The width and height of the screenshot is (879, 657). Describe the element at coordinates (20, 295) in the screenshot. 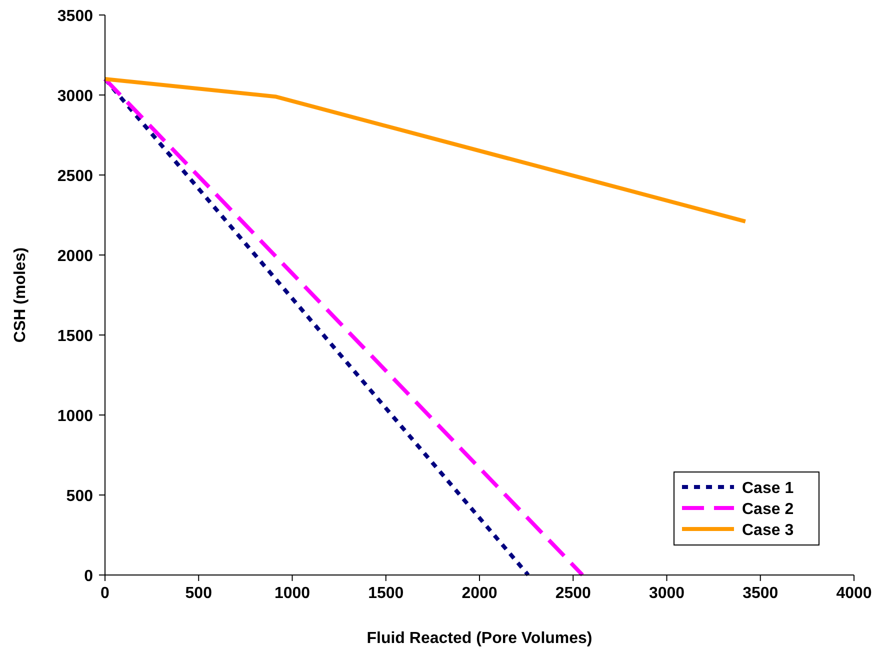

I see `y-axis-title: CSH (moles)` at that location.